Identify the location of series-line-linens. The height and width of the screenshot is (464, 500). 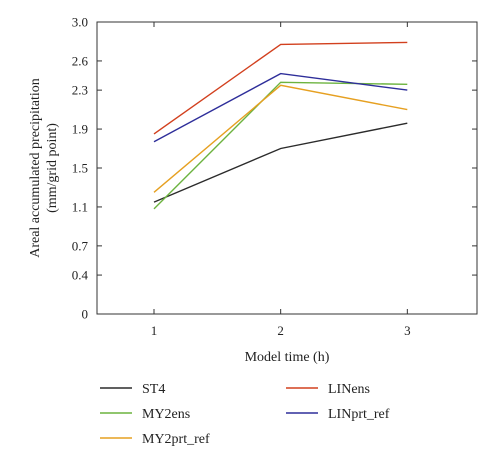
(280, 88).